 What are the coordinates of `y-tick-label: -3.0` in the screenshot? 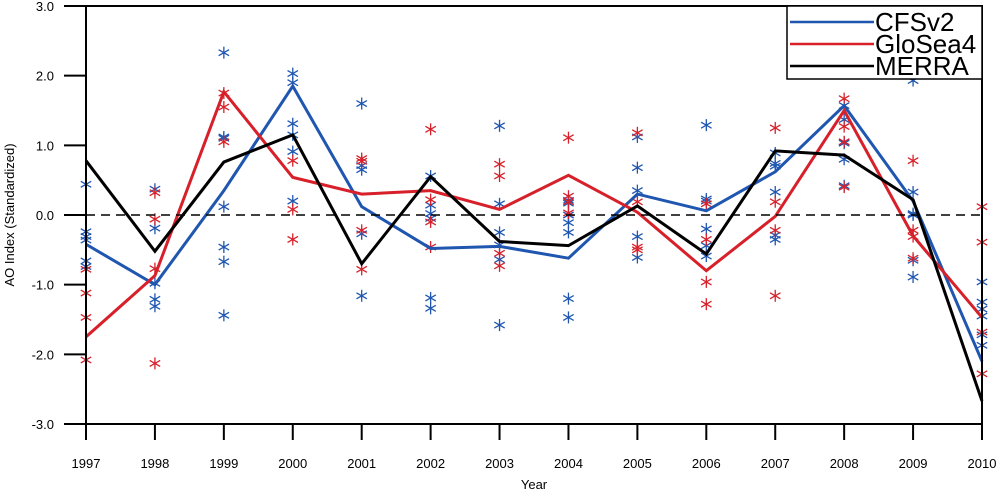 It's located at (43, 424).